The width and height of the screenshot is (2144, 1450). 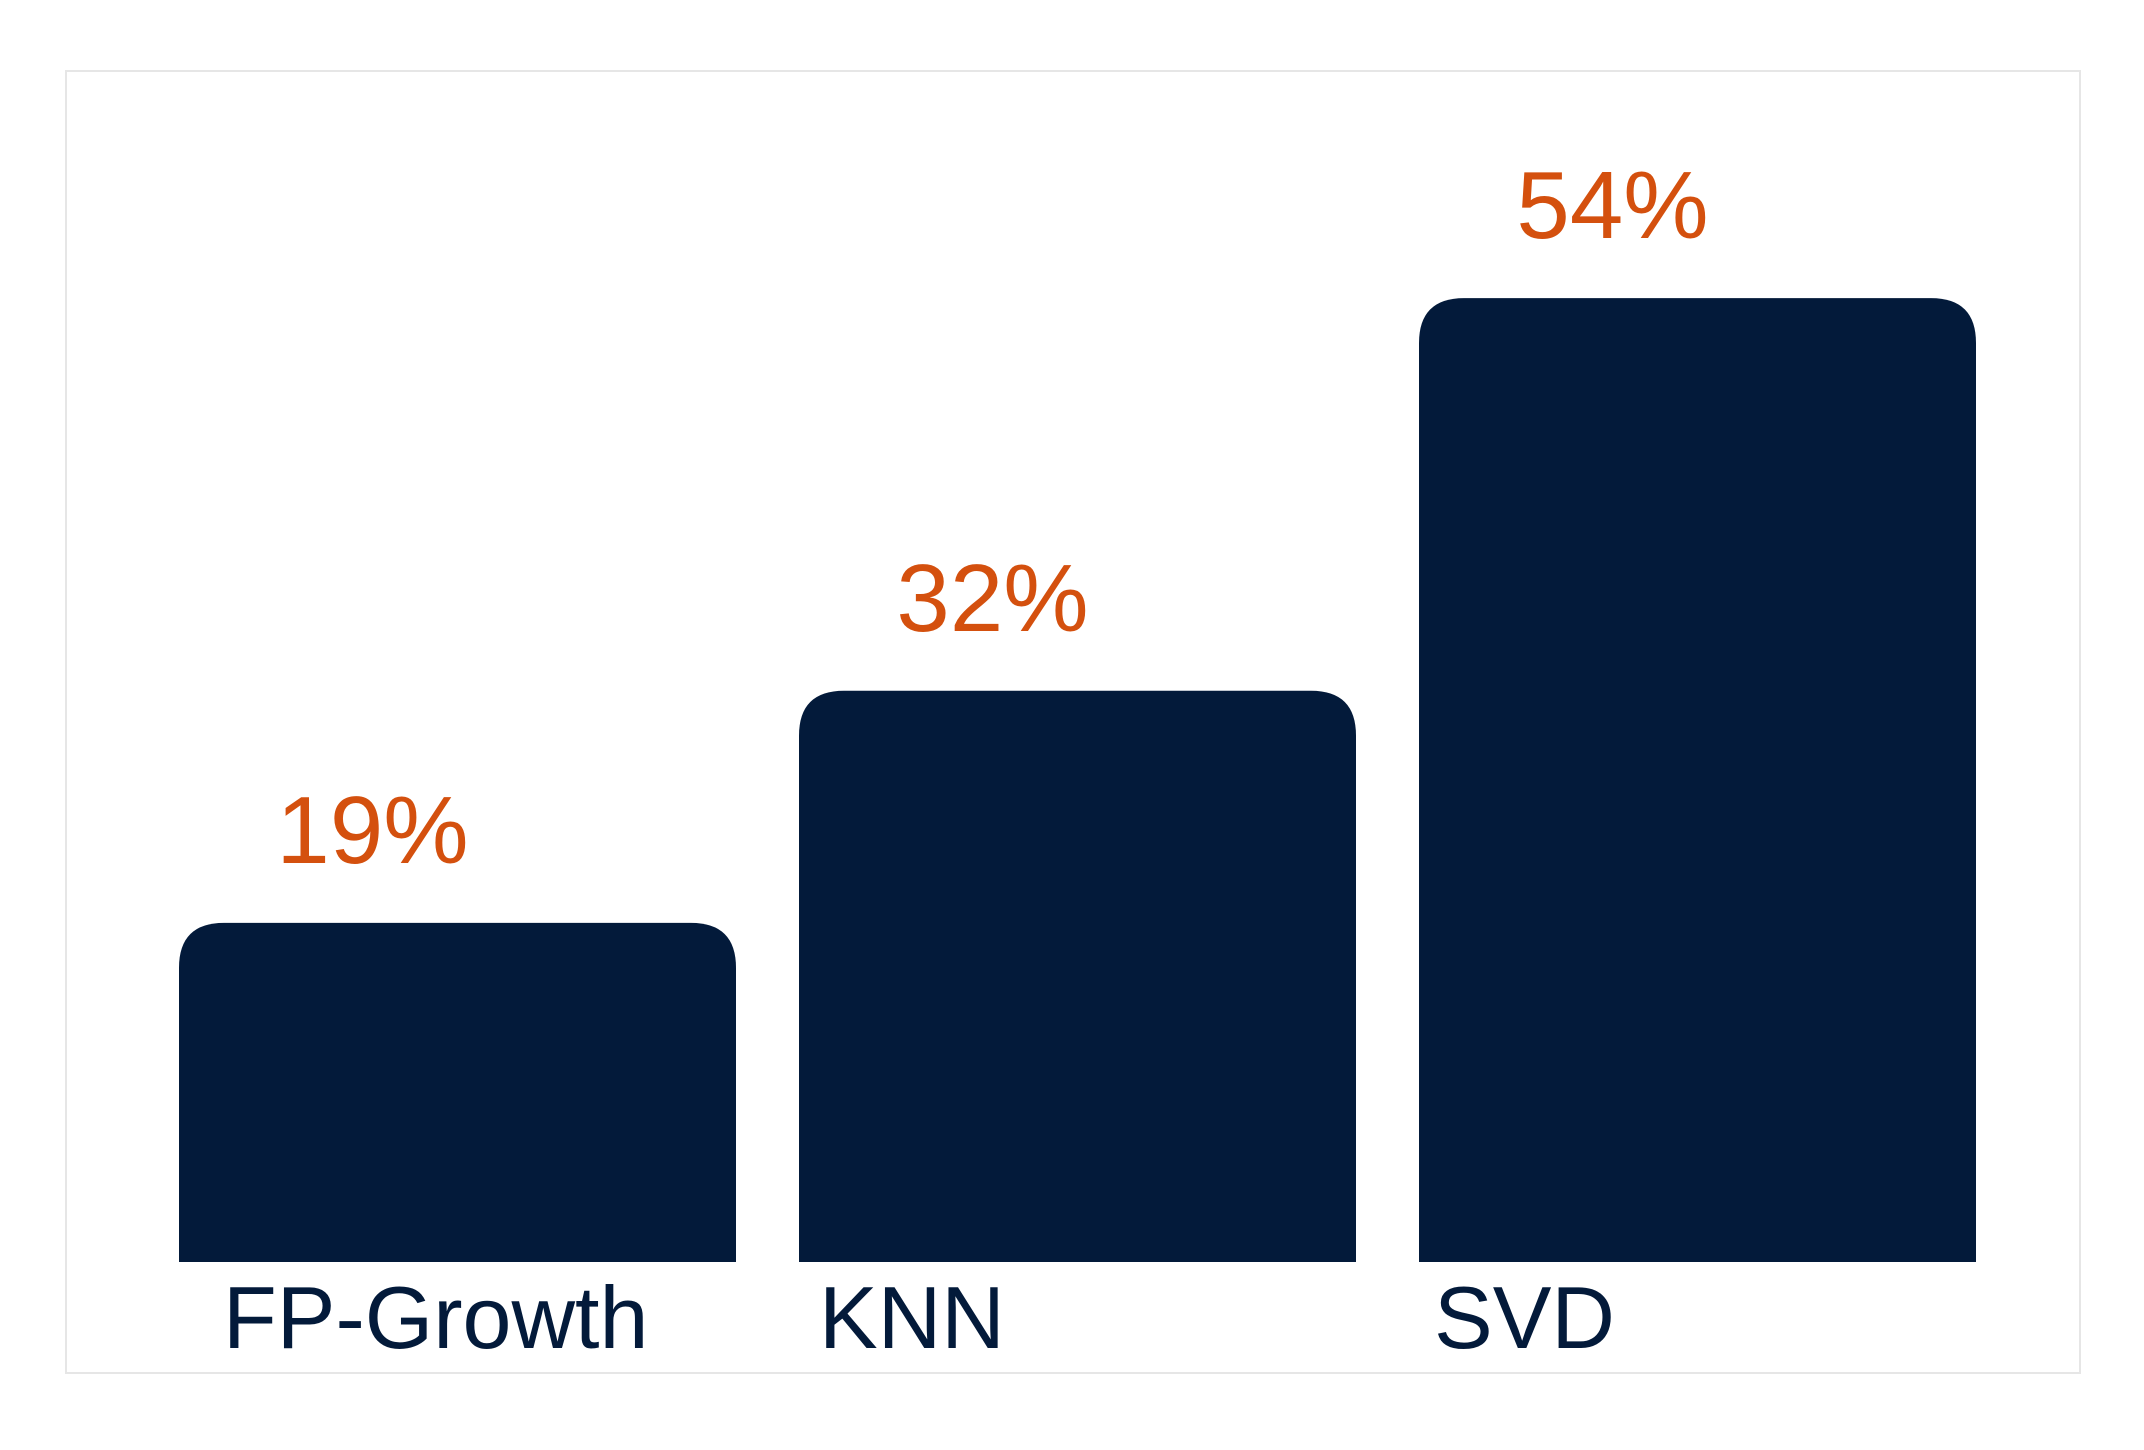 What do you see at coordinates (1612, 205) in the screenshot?
I see `value-label: 54%` at bounding box center [1612, 205].